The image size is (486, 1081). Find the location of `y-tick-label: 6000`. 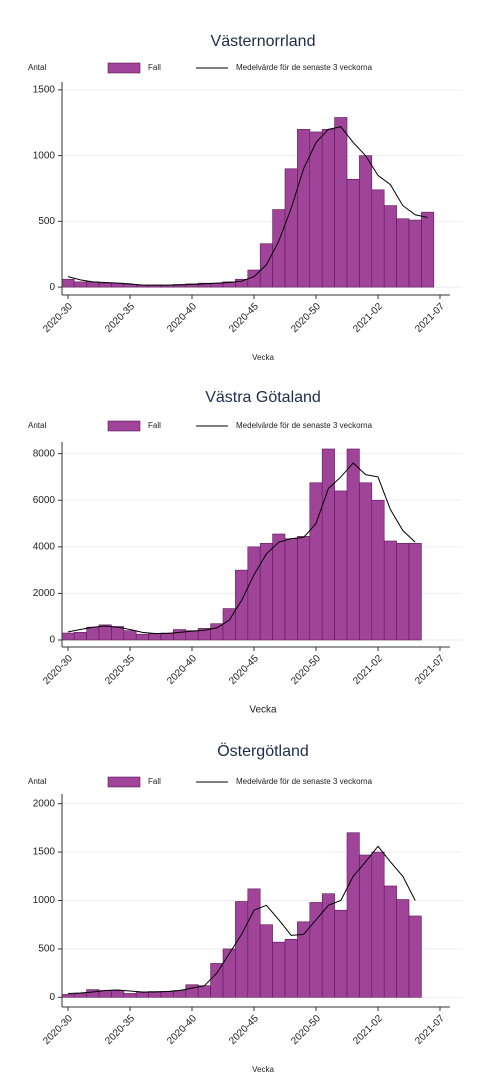

y-tick-label: 6000 is located at coordinates (44, 500).